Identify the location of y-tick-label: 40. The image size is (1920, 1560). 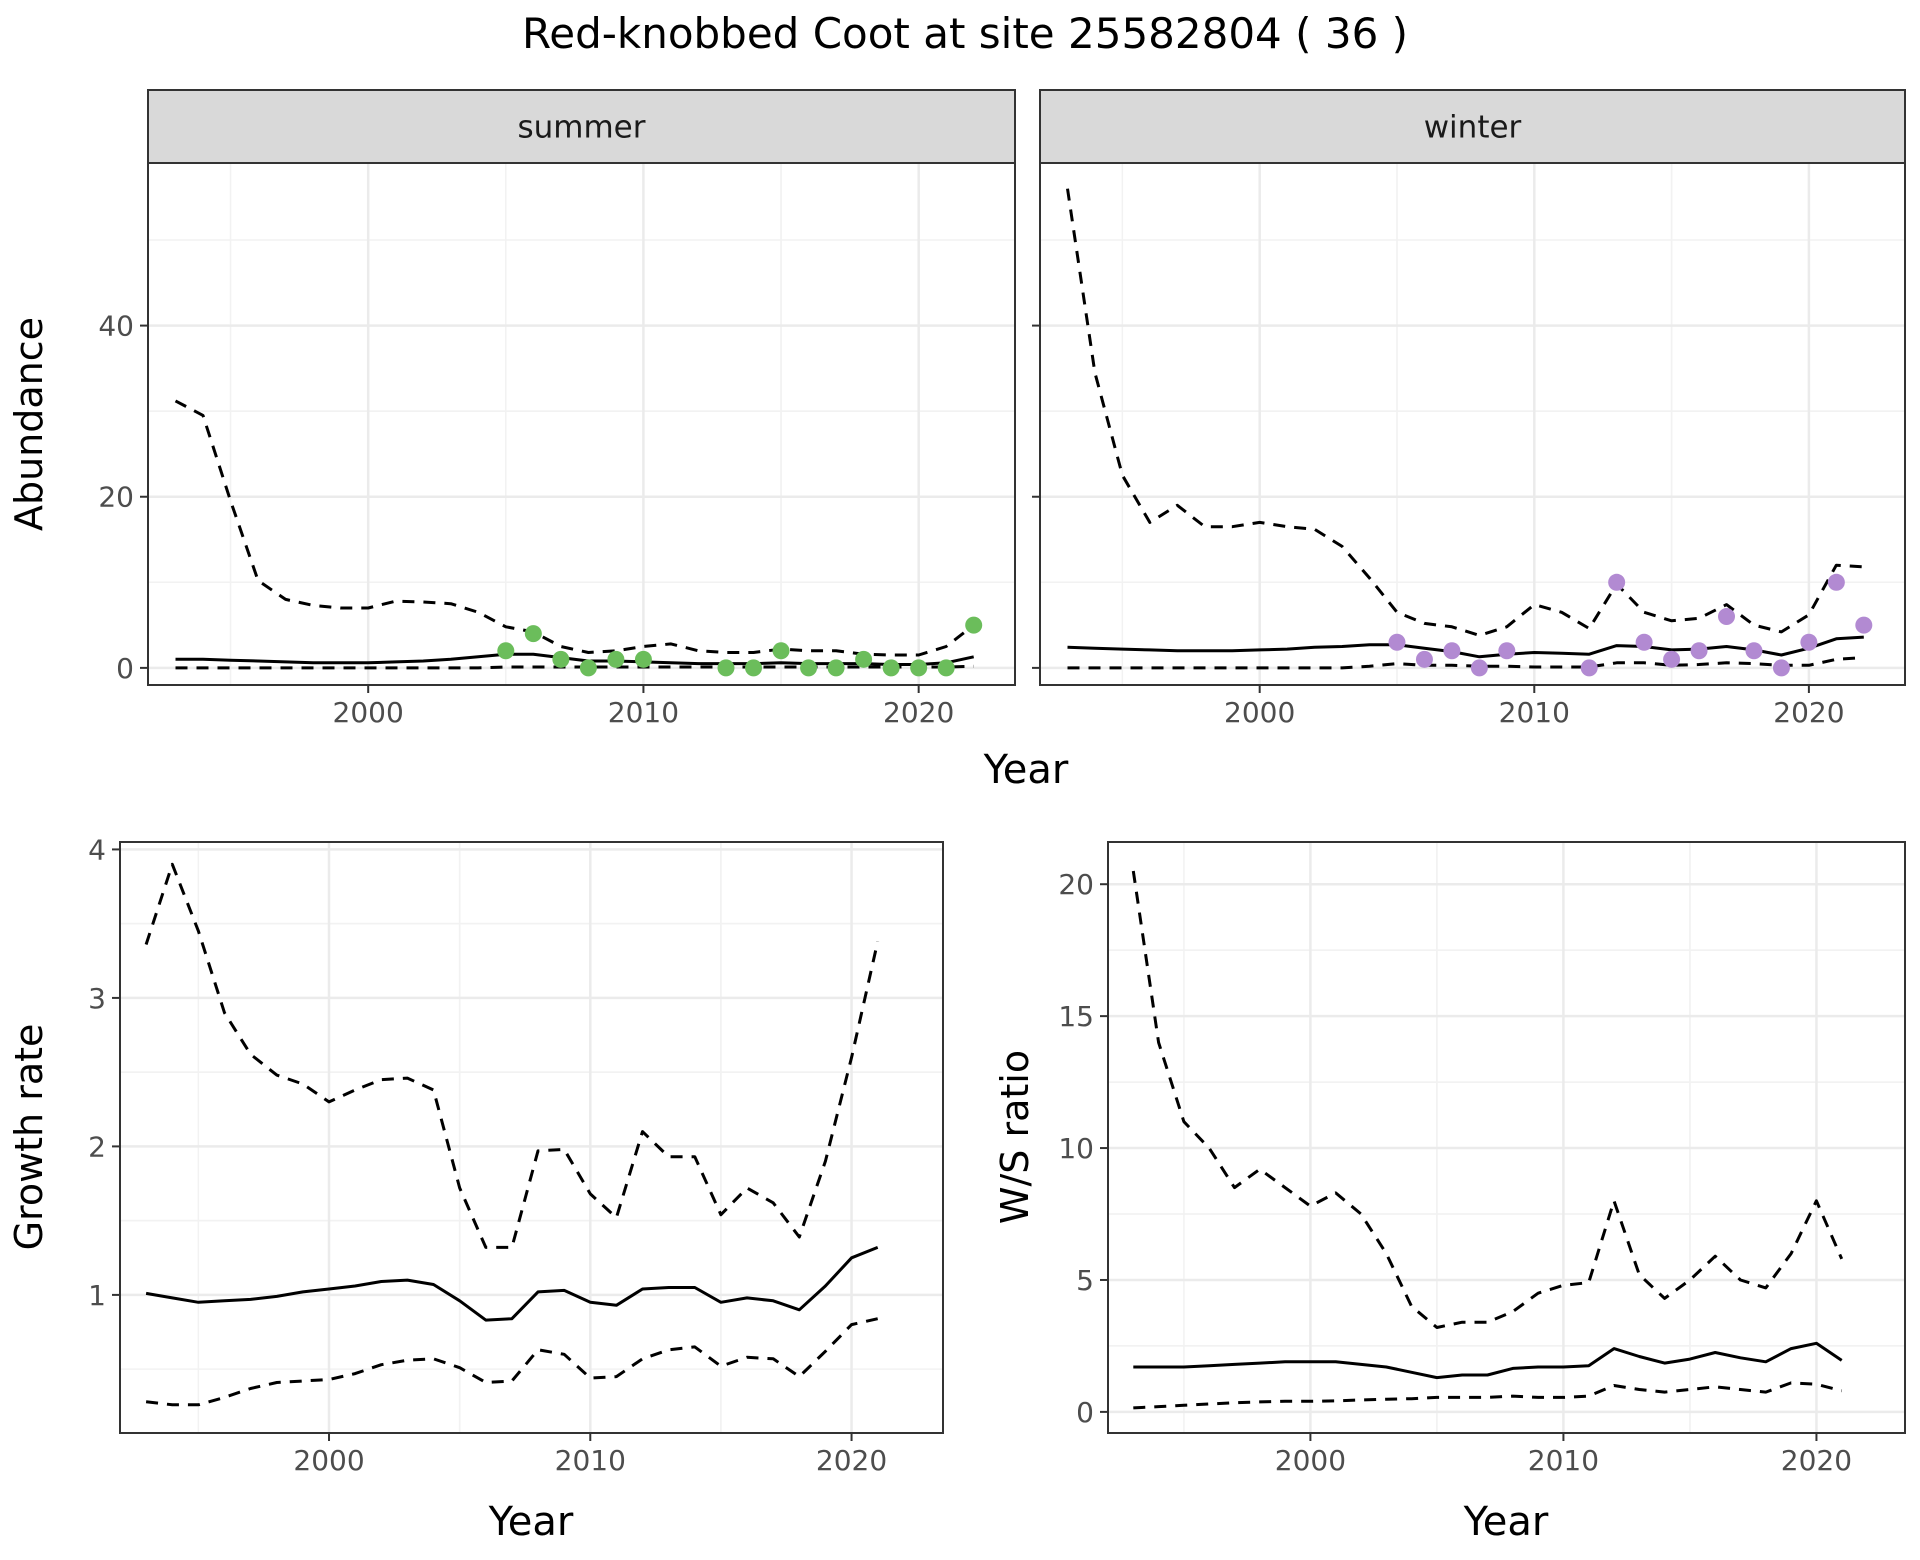
(116, 326).